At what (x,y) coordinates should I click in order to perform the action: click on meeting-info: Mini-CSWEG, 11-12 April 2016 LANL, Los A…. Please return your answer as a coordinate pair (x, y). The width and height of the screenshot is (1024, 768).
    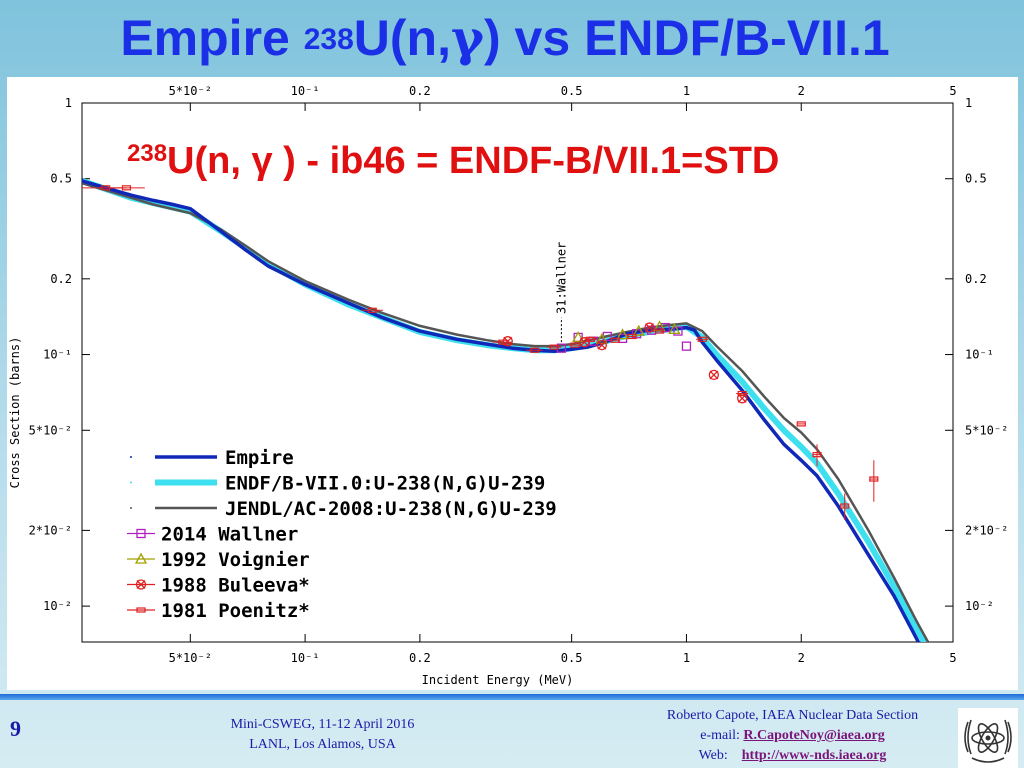
    Looking at the image, I should click on (322, 735).